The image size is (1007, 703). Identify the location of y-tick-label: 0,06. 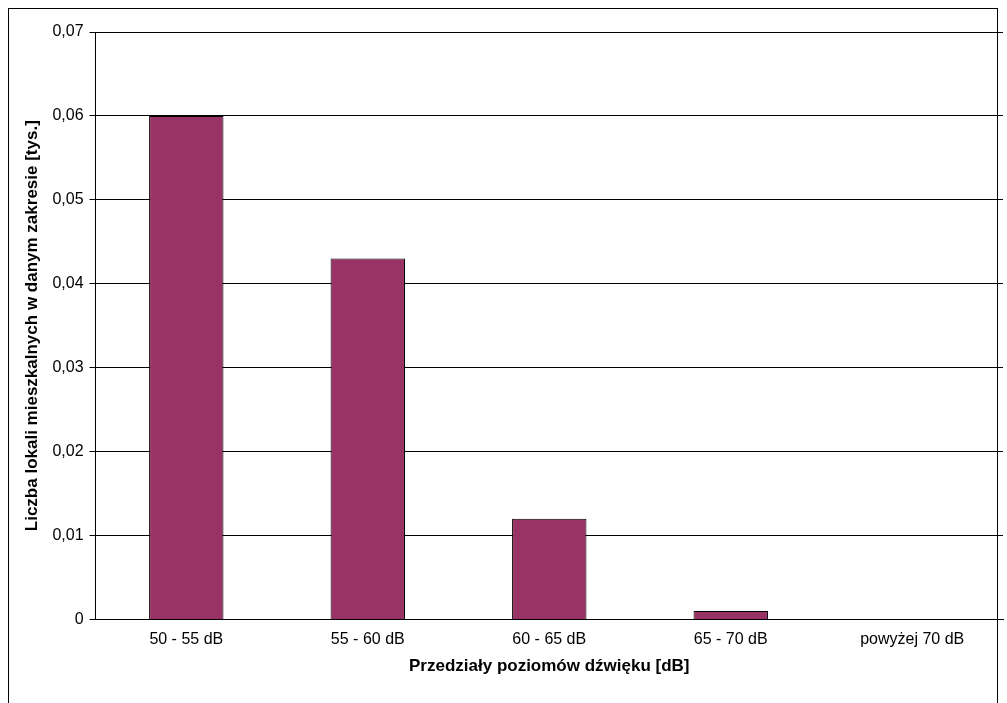
(68, 115).